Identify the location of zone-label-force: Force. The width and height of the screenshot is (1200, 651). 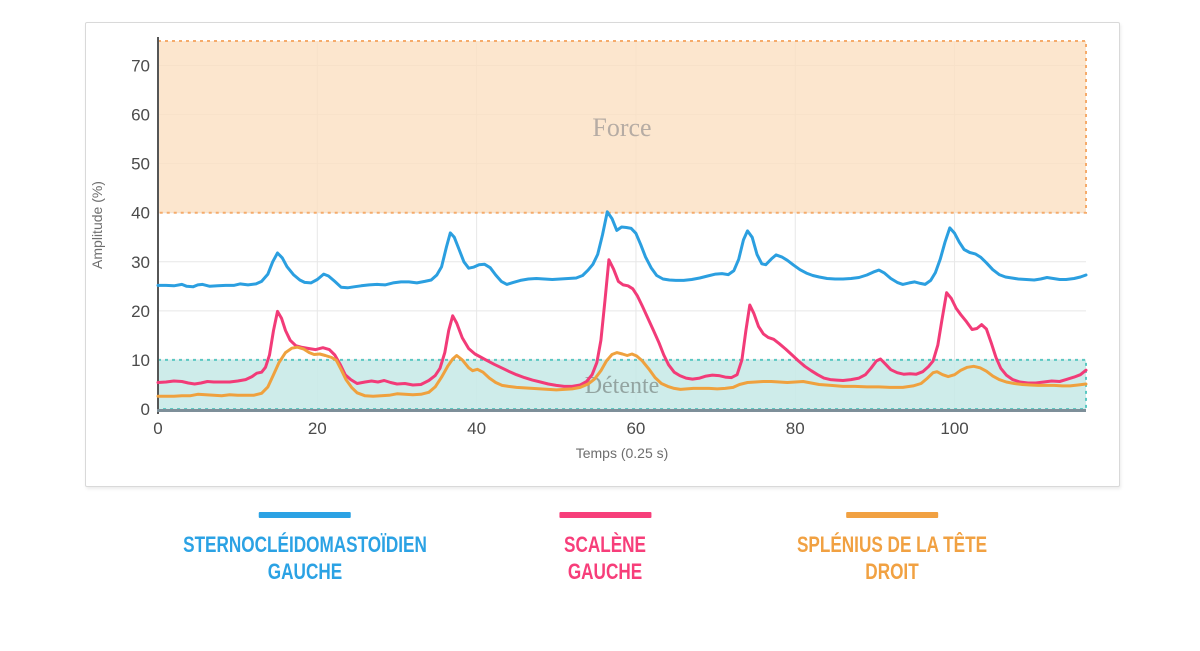
(621, 127).